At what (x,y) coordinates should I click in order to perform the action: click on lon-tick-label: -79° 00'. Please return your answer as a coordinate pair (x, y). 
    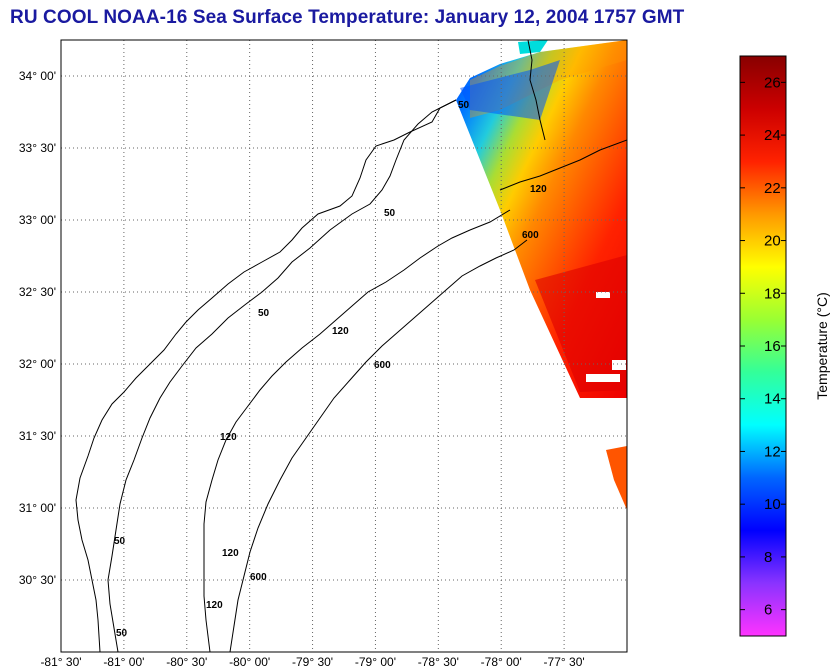
    Looking at the image, I should click on (375, 662).